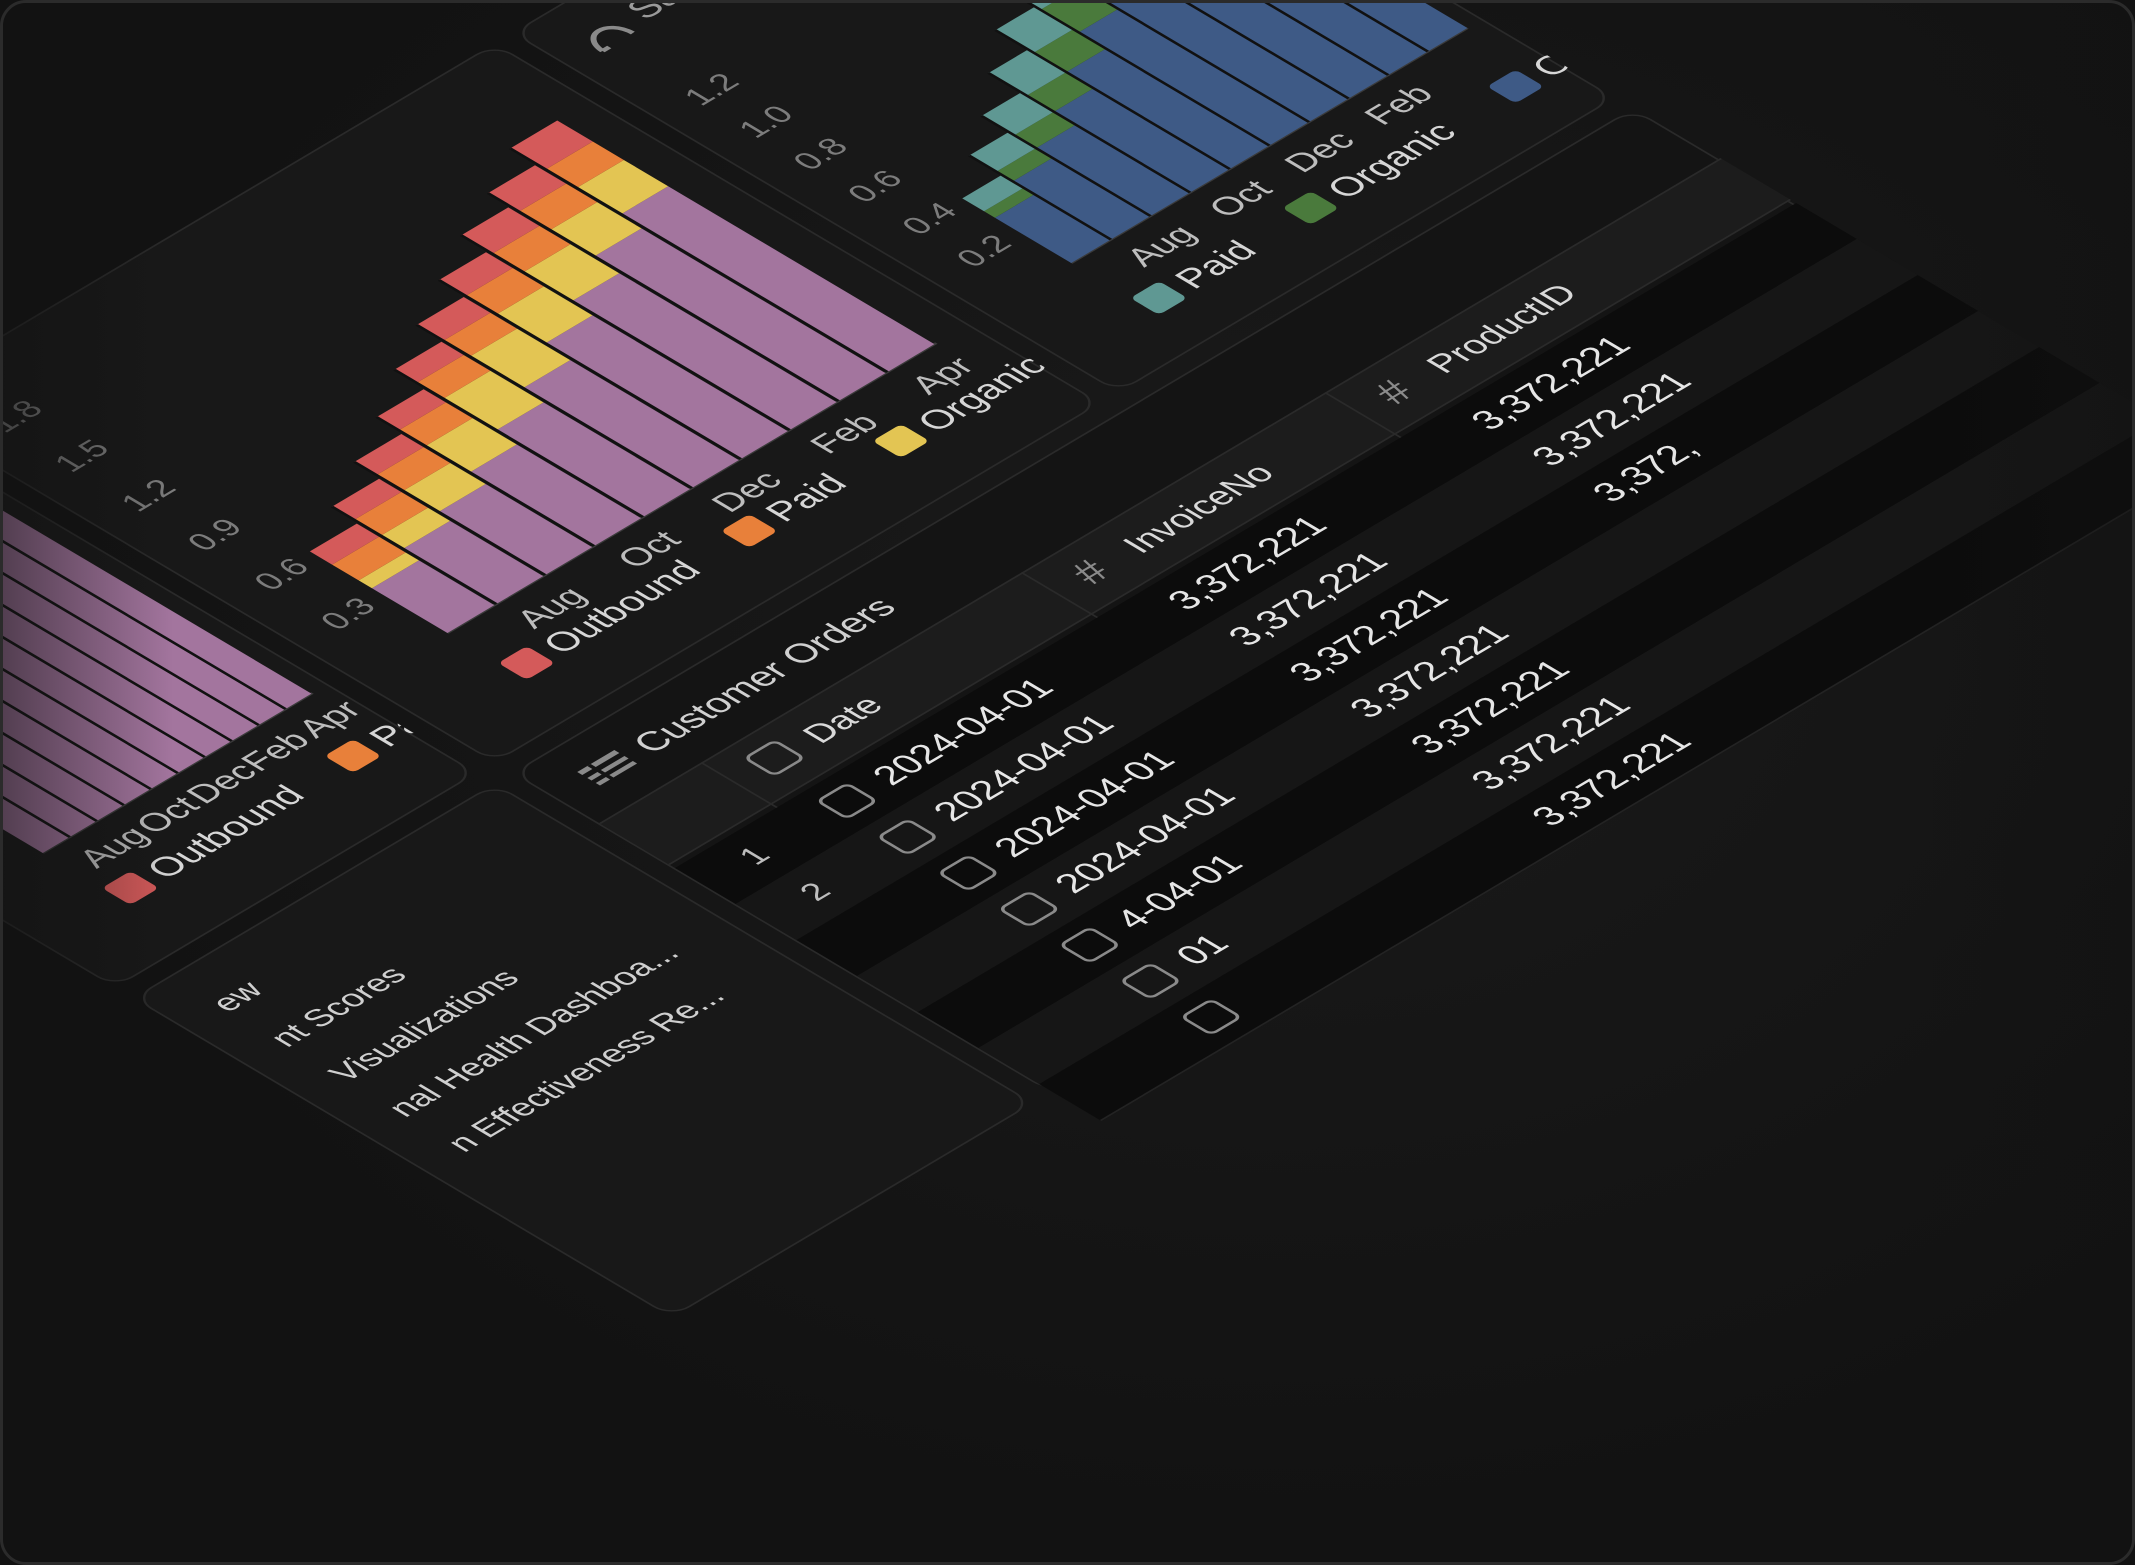  What do you see at coordinates (1203, 949) in the screenshot?
I see `date-cell: 01` at bounding box center [1203, 949].